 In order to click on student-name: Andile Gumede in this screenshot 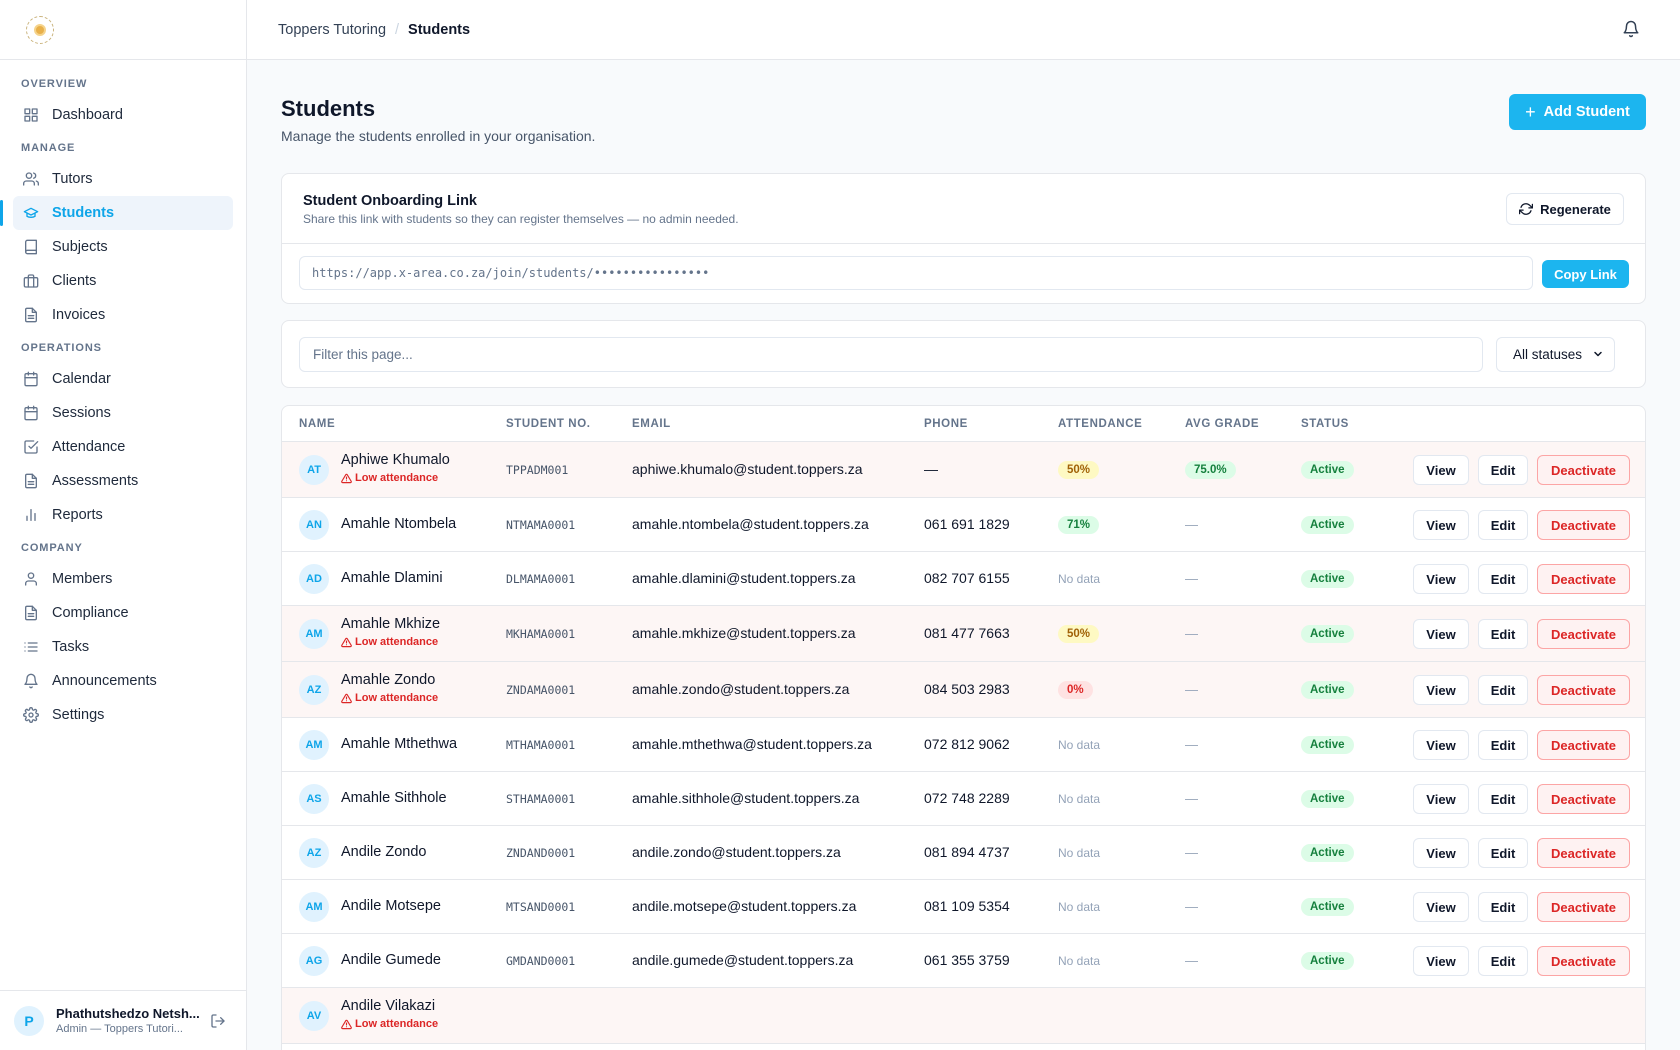, I will do `click(391, 960)`.